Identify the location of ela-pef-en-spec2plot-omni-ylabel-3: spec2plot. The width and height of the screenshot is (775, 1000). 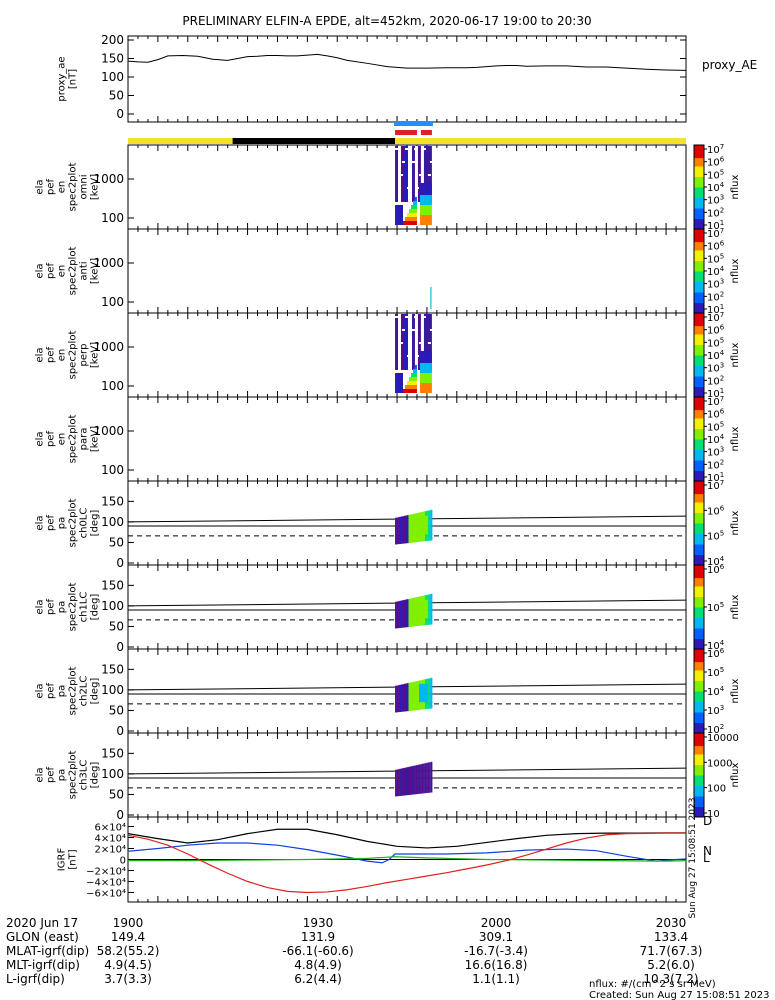
(73, 187).